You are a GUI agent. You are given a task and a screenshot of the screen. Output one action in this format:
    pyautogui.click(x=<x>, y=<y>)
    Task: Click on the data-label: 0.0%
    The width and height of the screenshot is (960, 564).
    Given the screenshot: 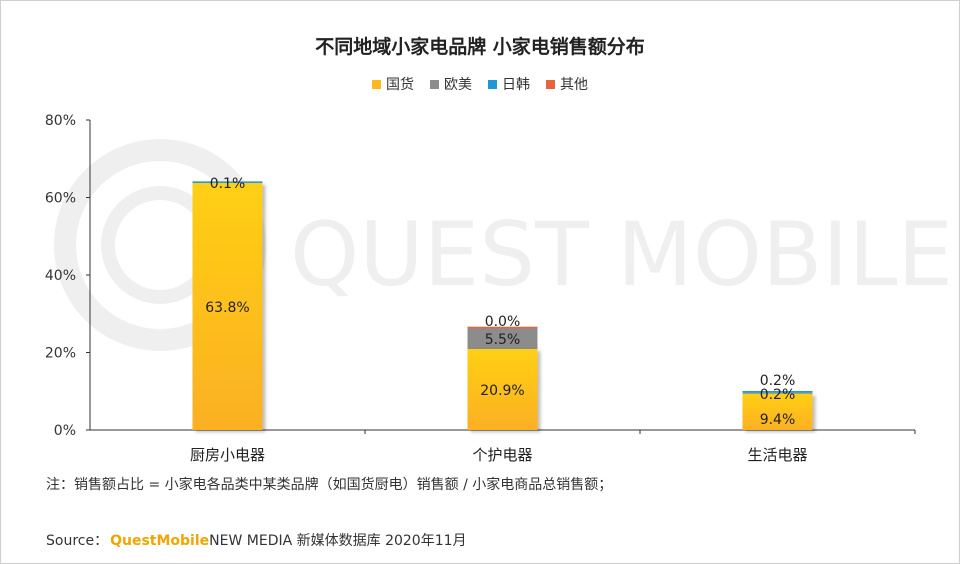 What is the action you would take?
    pyautogui.click(x=503, y=322)
    